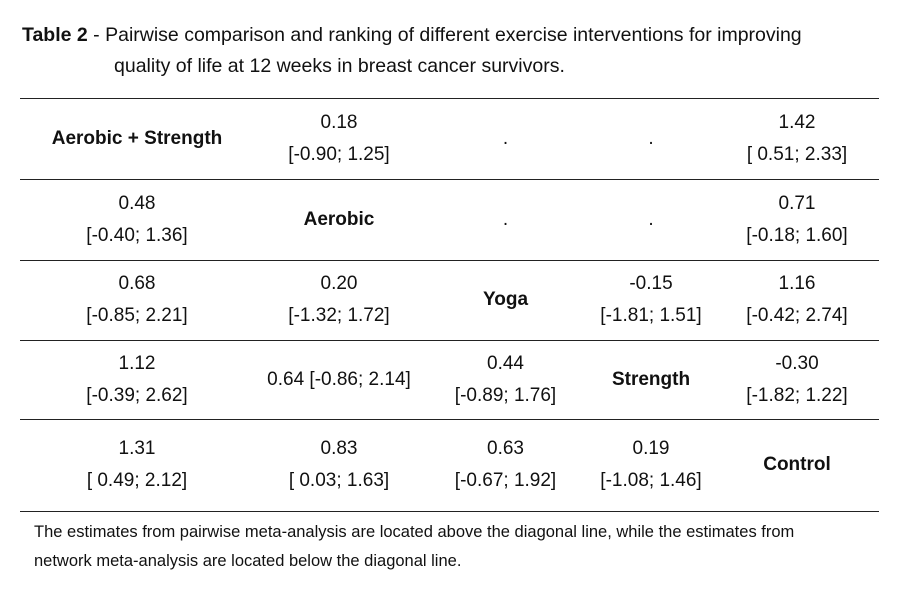 The height and width of the screenshot is (597, 903). Describe the element at coordinates (651, 480) in the screenshot. I see `confidence-interval: [-1.08; 1.46]` at that location.